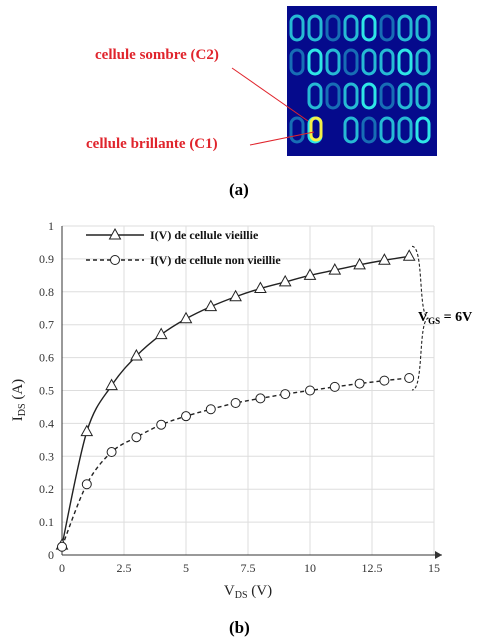 This screenshot has height=640, width=489. What do you see at coordinates (248, 592) in the screenshot?
I see `x-axis-title: VDS (V)` at bounding box center [248, 592].